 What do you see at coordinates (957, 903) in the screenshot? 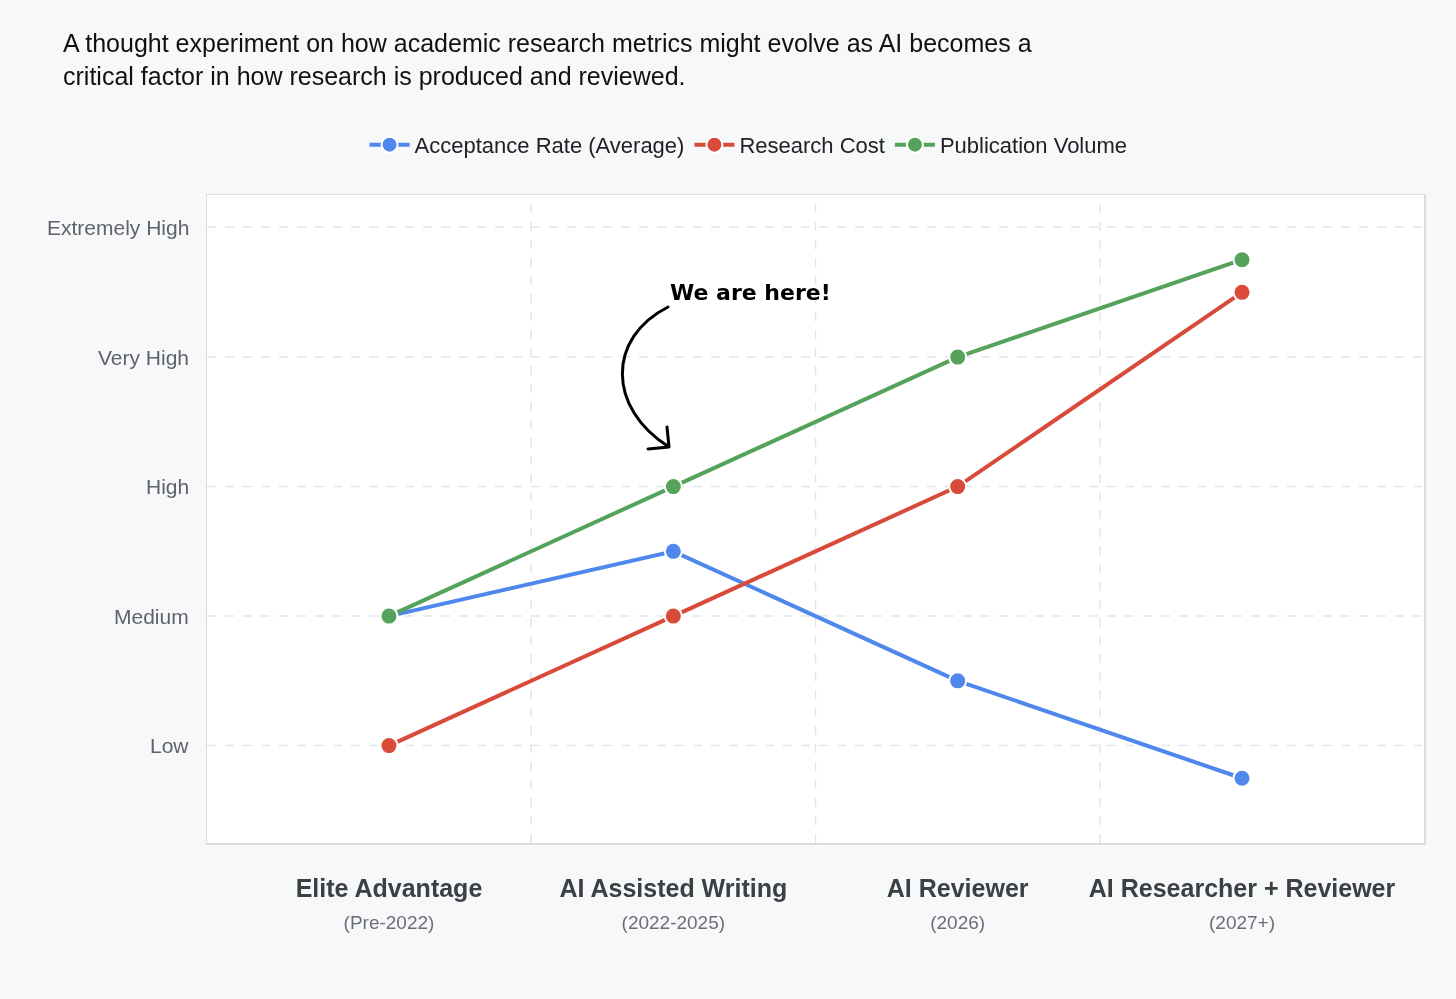
I see `x-tick-label: AI Reviewer (2026)` at bounding box center [957, 903].